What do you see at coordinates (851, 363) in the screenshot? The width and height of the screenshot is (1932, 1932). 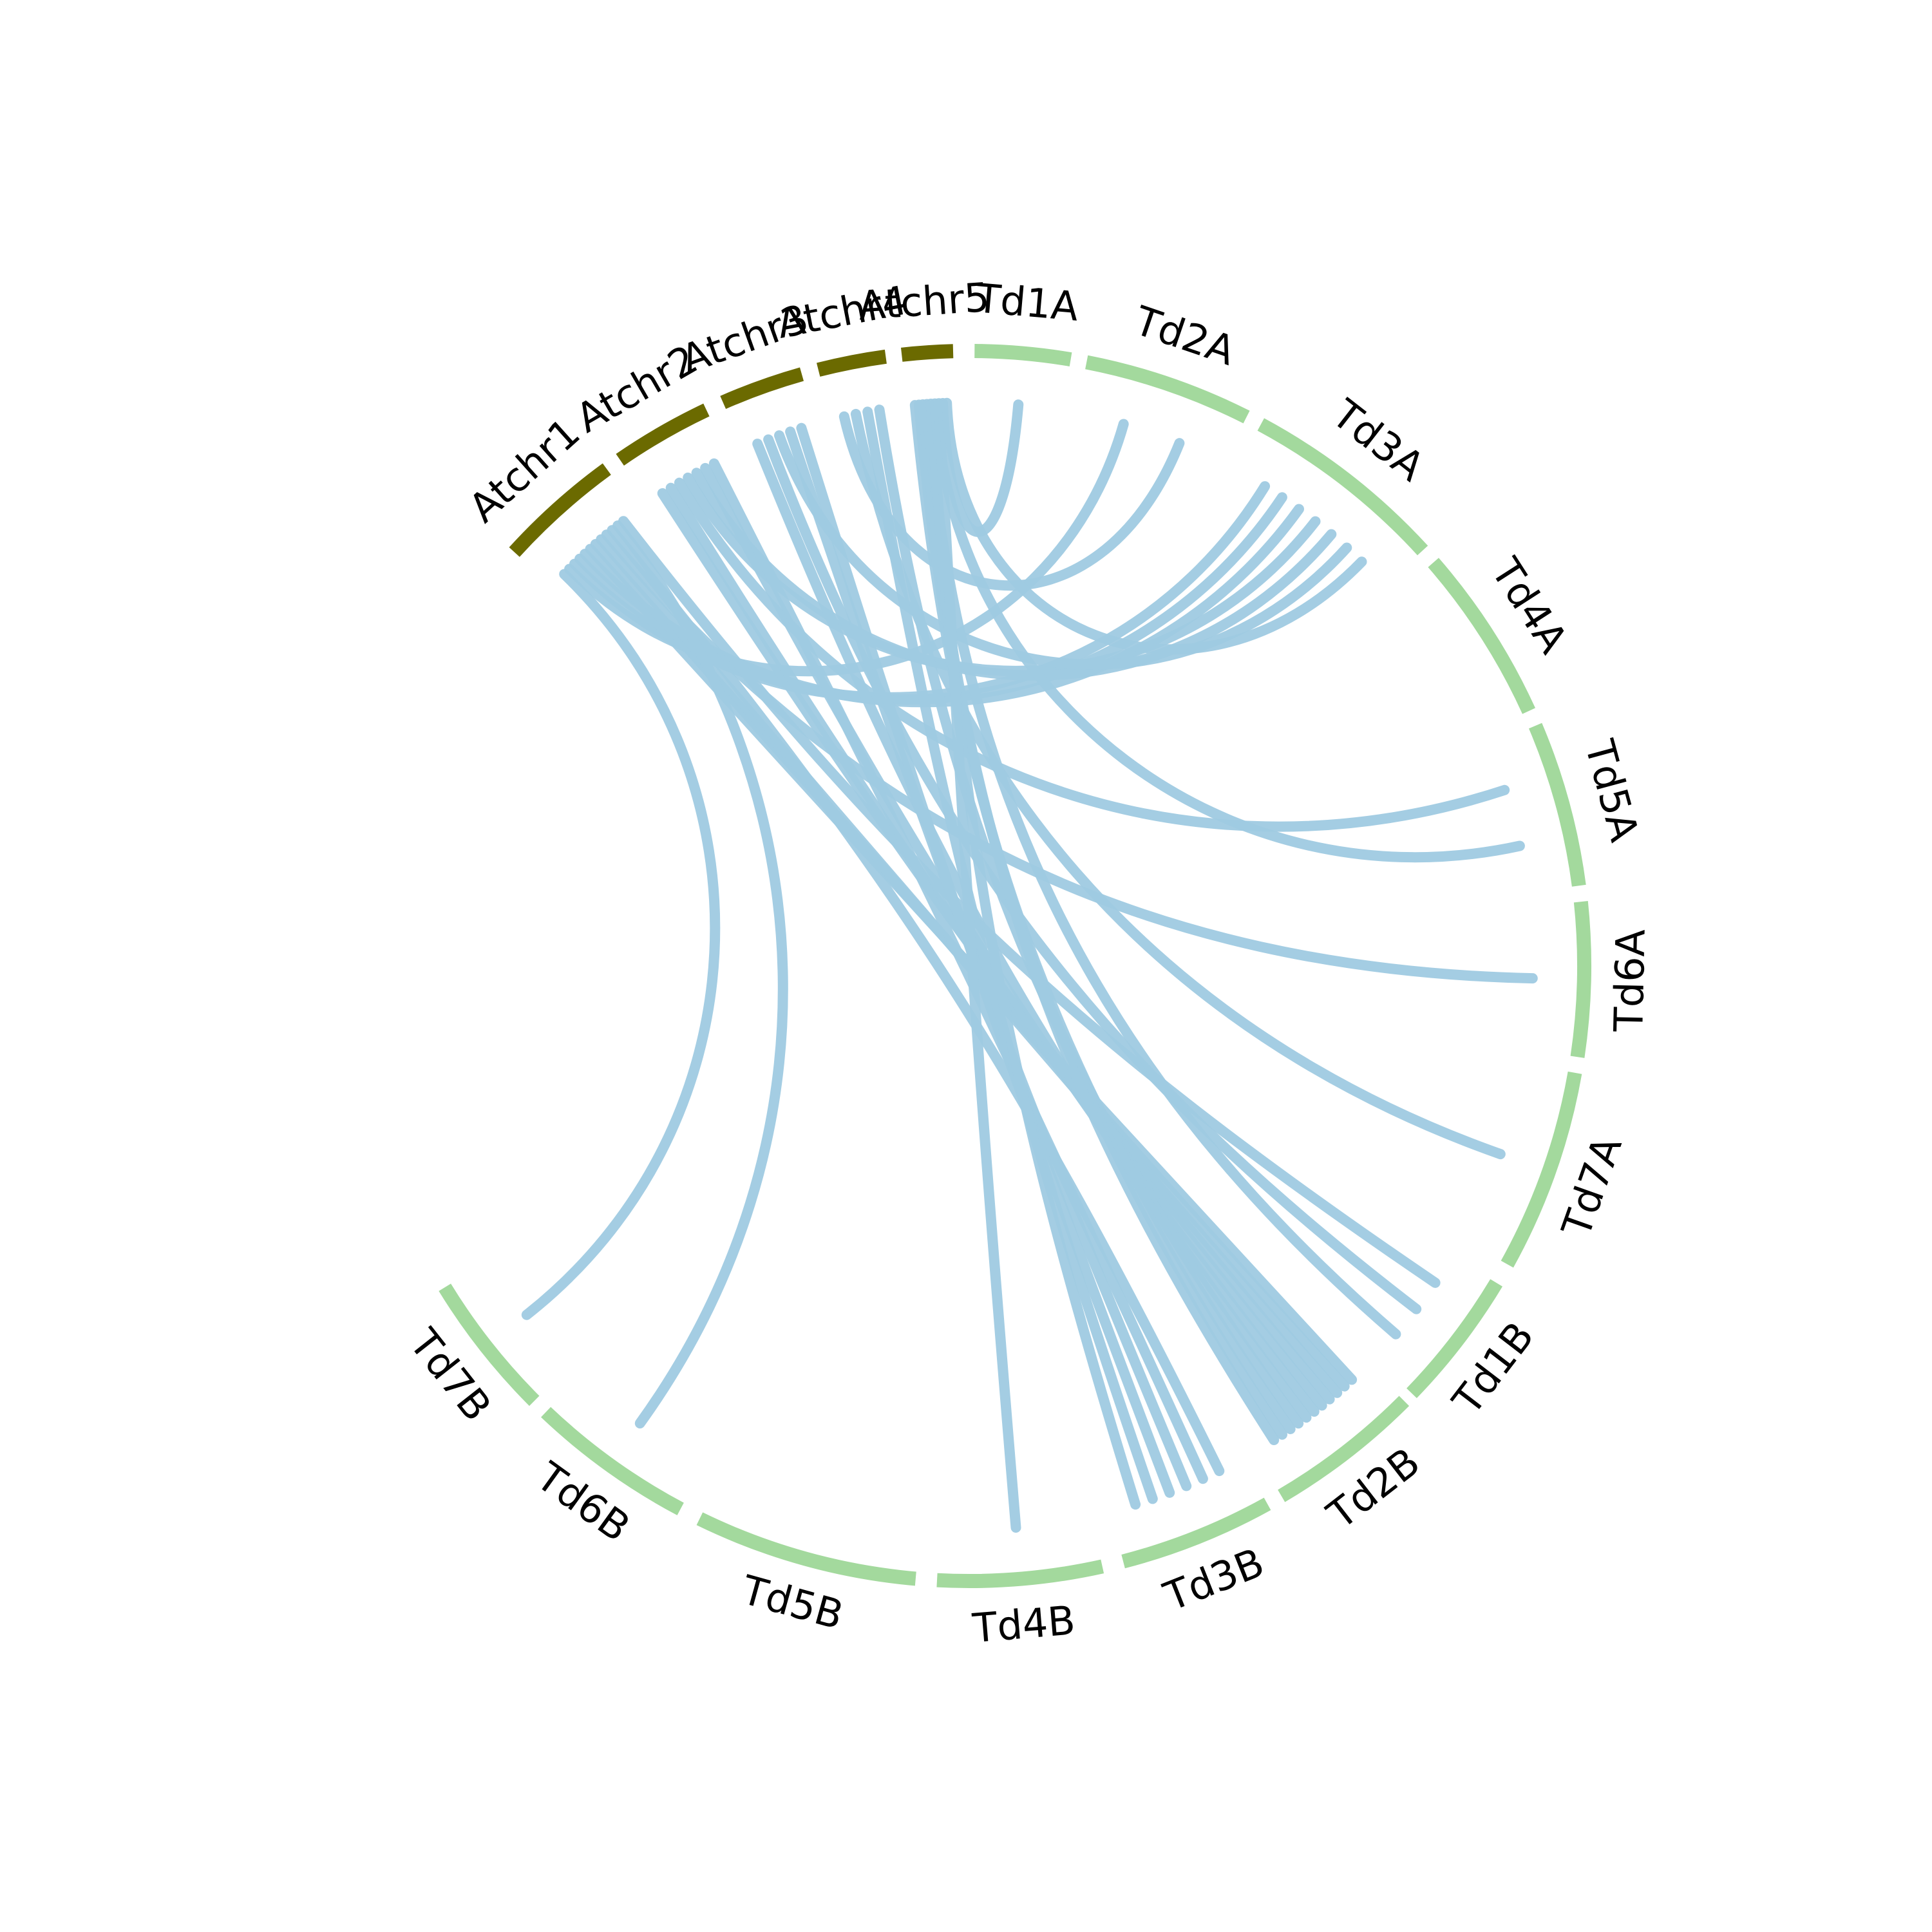 I see `chromosome-segment-atchr4` at bounding box center [851, 363].